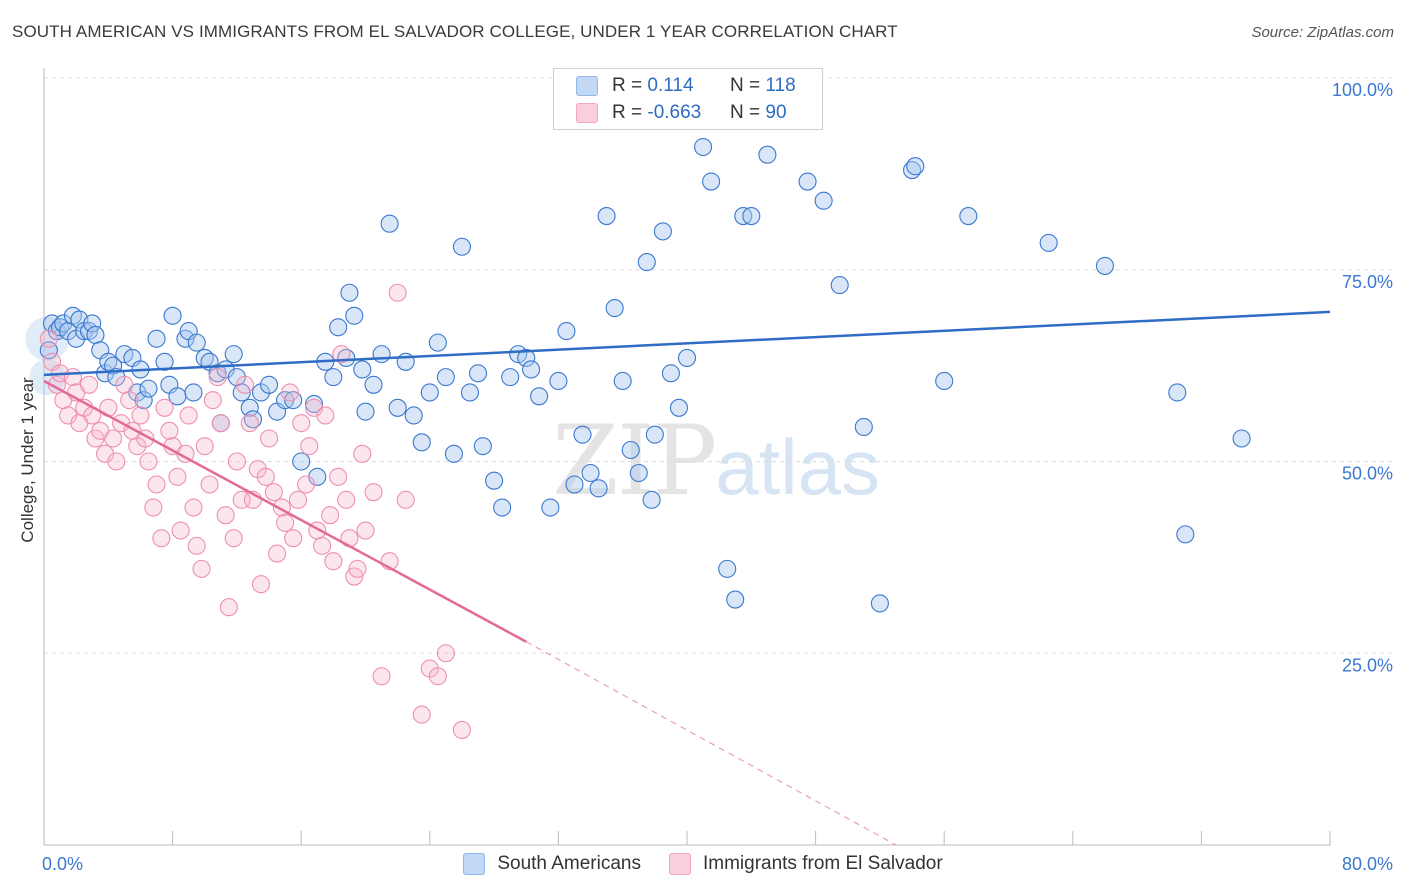  I want to click on y-tick-label: 75.0%, so click(1367, 282).